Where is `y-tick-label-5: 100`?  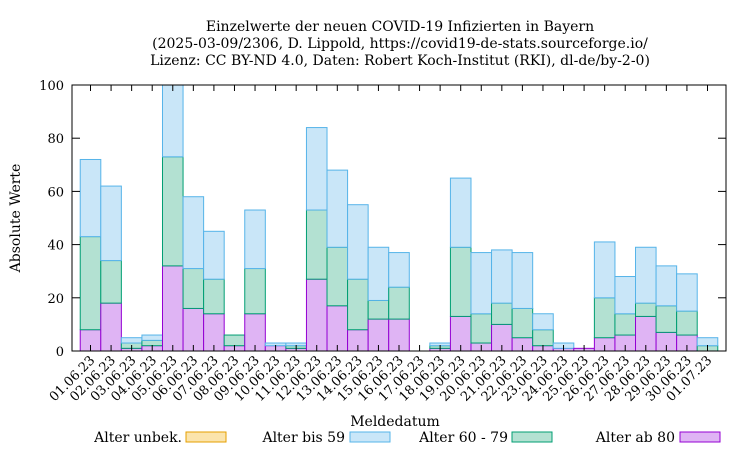 y-tick-label-5: 100 is located at coordinates (51, 86).